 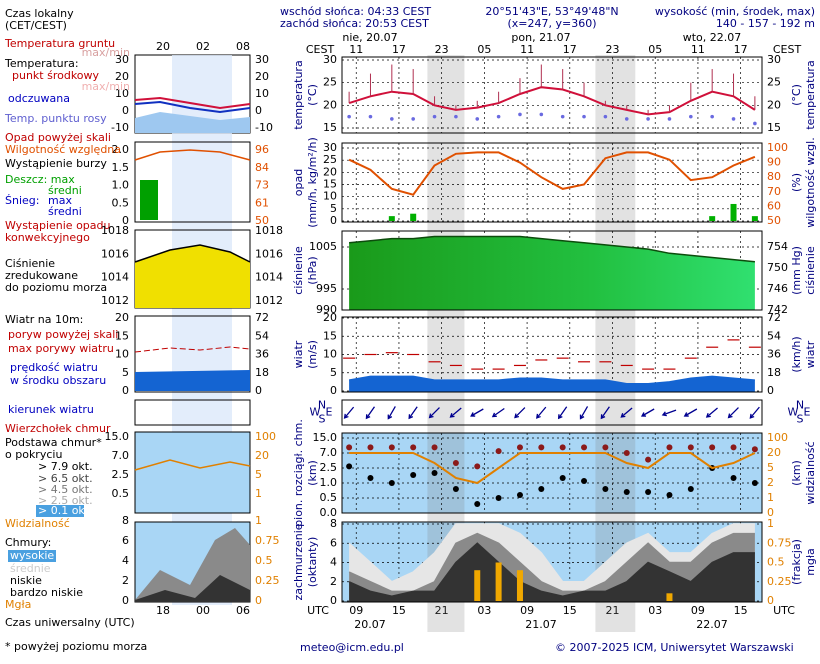 What do you see at coordinates (298, 94) in the screenshot?
I see `y-axis-label: temperatura` at bounding box center [298, 94].